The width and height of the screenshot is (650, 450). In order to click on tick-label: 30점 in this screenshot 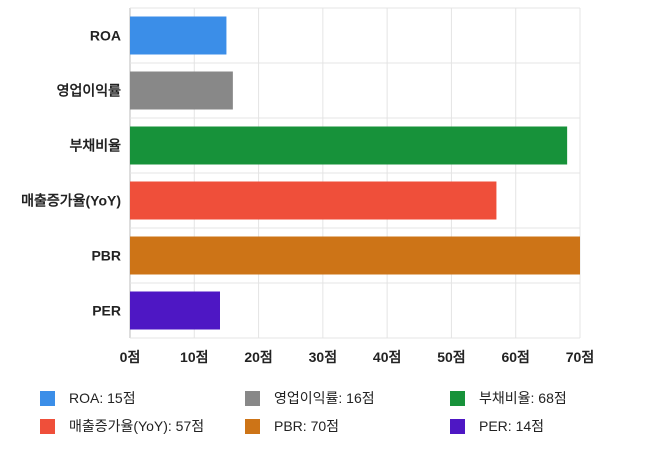, I will do `click(323, 357)`.